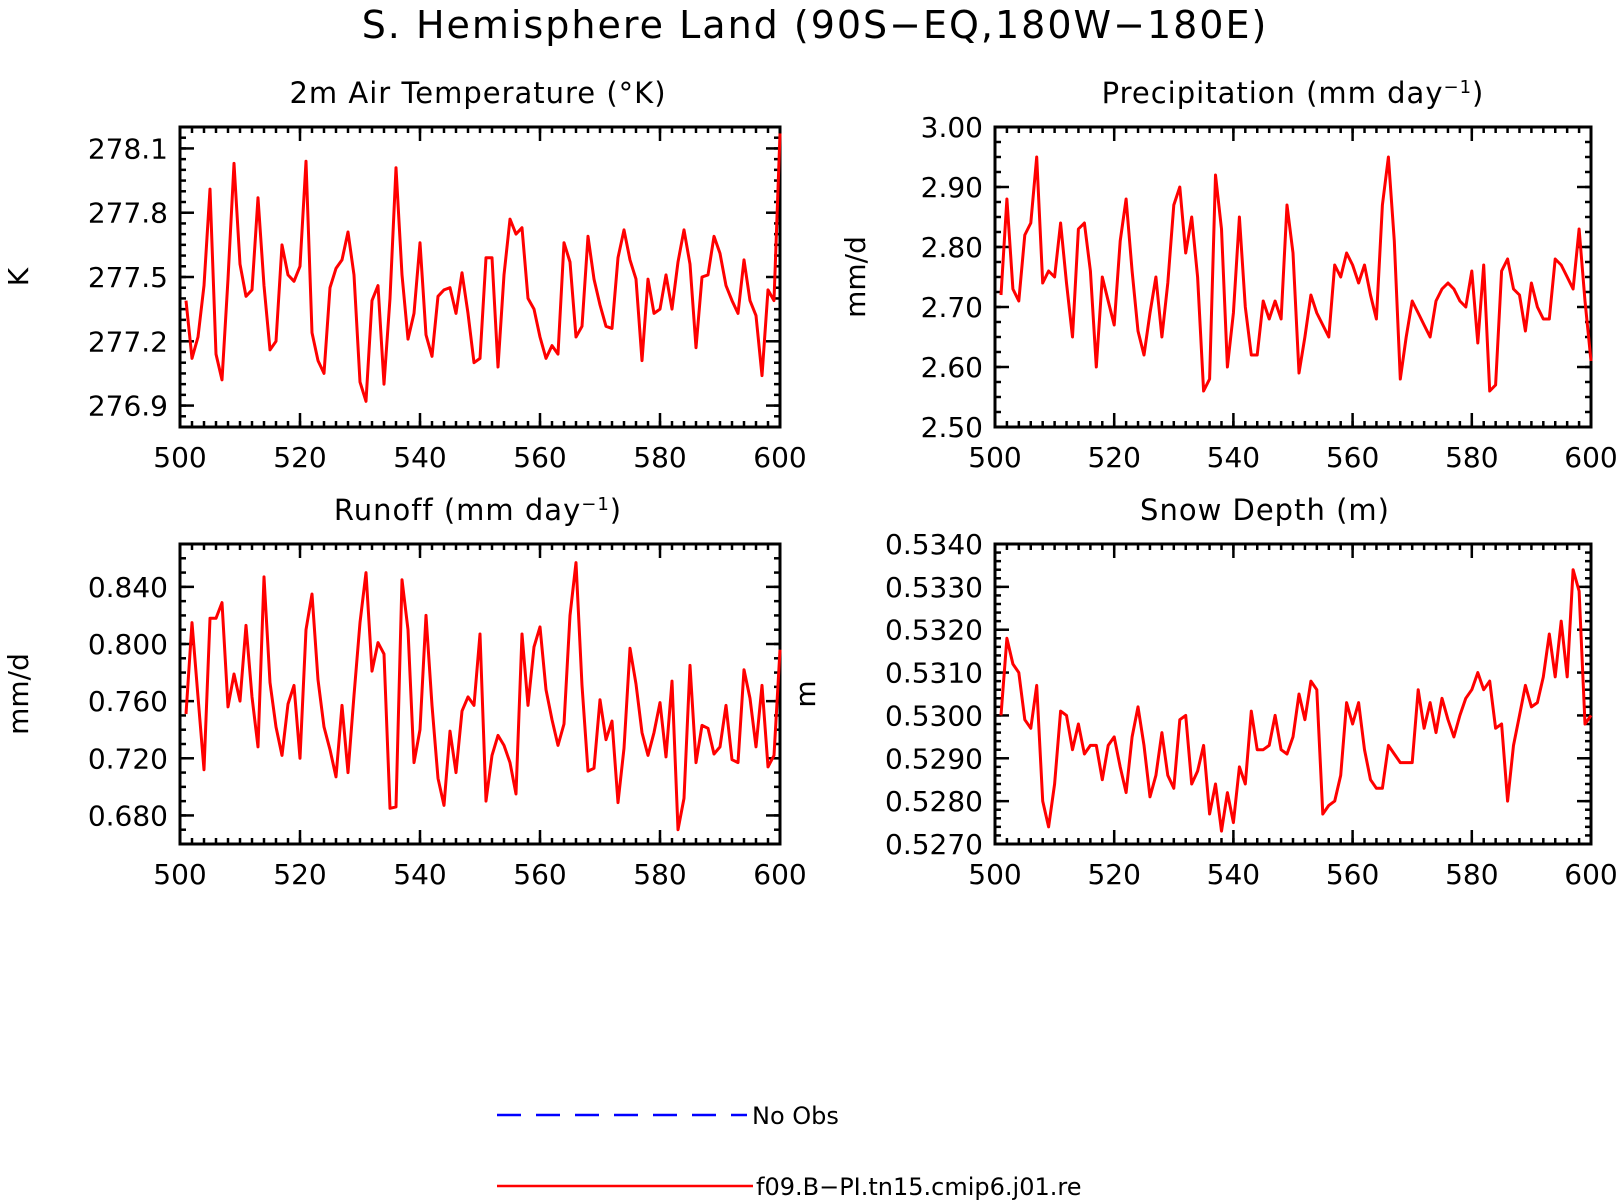 This screenshot has width=1621, height=1201. I want to click on y-tick-label: 2.70, so click(952, 307).